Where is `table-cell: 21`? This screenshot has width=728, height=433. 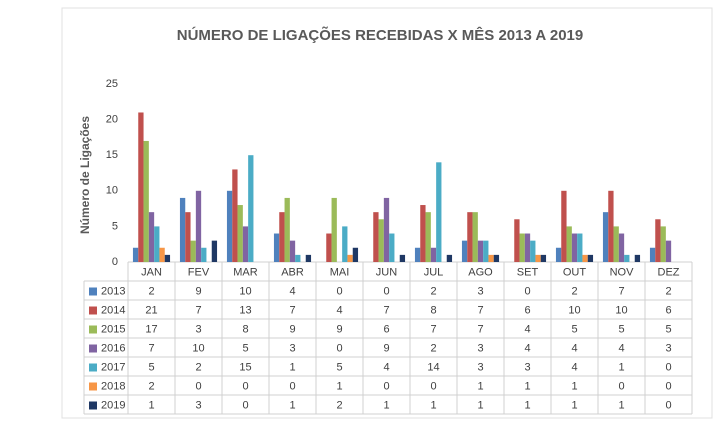 table-cell: 21 is located at coordinates (151, 310).